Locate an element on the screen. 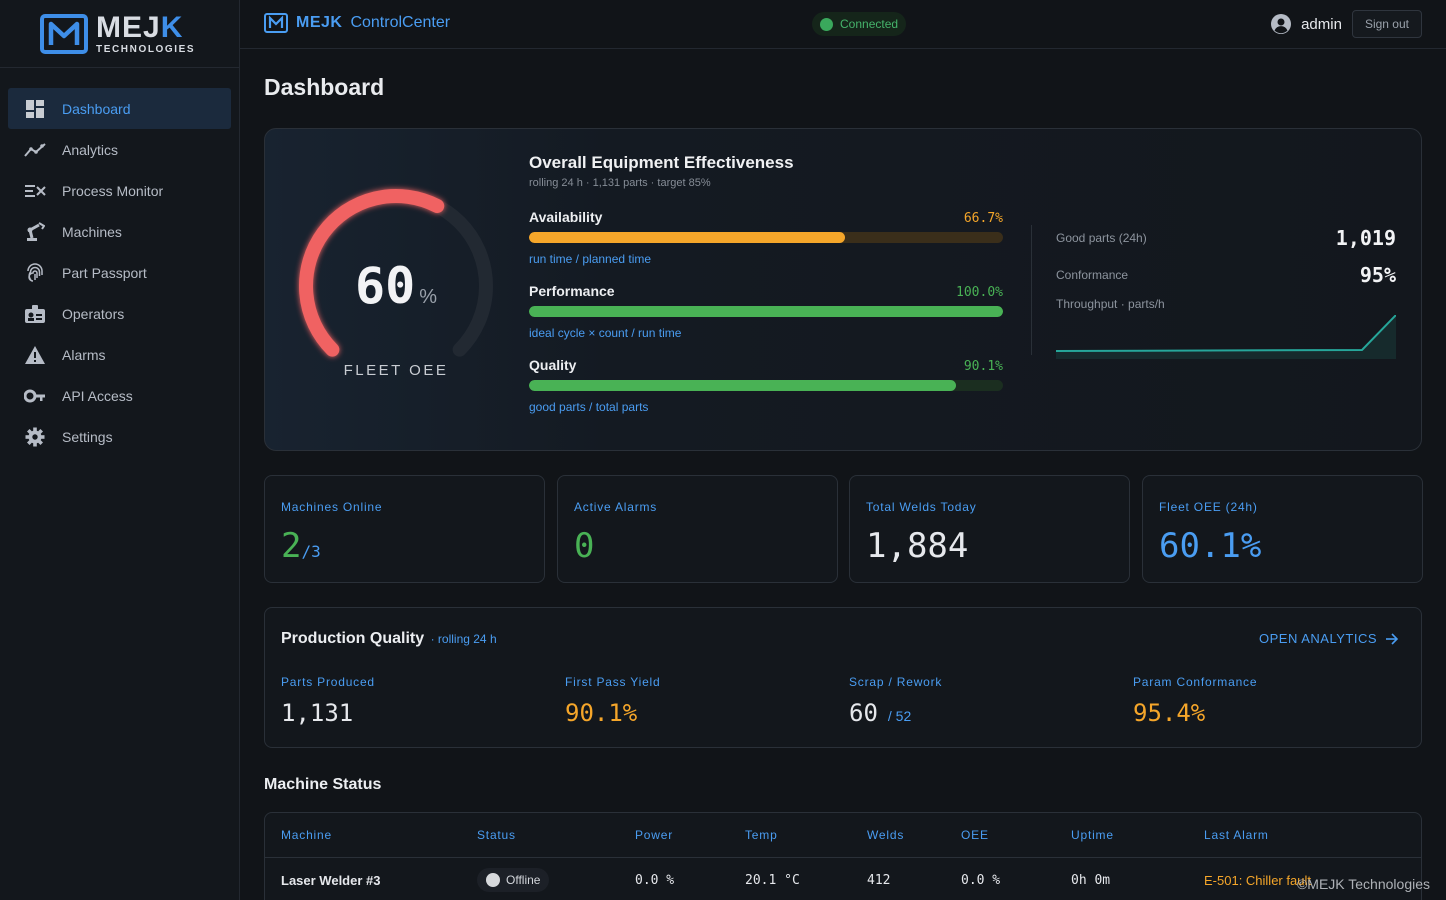 This screenshot has width=1446, height=900. throughput-sparkline is located at coordinates (1226, 337).